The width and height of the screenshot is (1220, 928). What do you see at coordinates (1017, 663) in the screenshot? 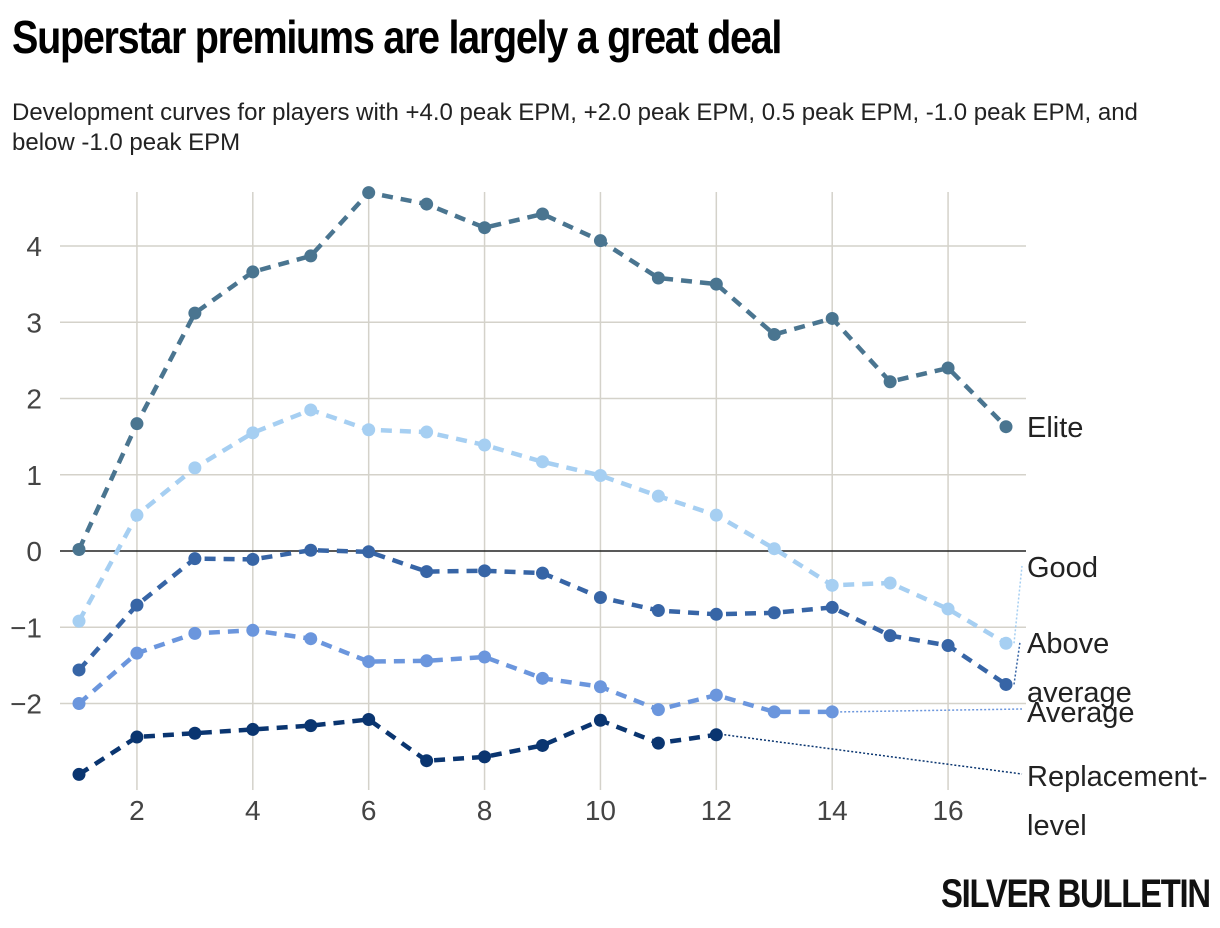
I see `label-connector-above-average` at bounding box center [1017, 663].